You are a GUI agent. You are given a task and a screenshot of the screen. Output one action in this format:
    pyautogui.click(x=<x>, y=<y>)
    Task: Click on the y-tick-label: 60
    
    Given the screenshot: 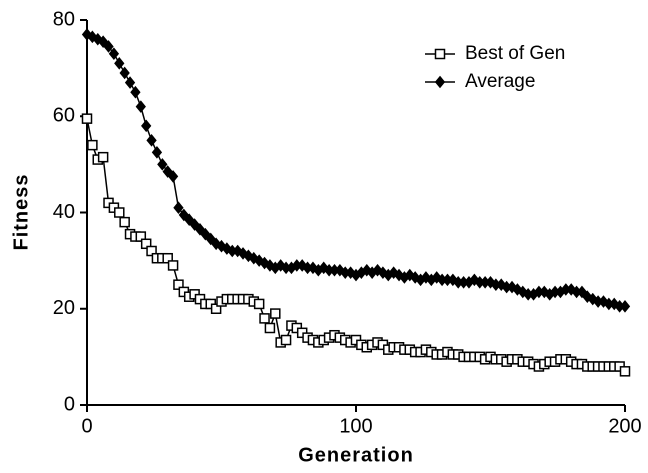 What is the action you would take?
    pyautogui.click(x=64, y=116)
    